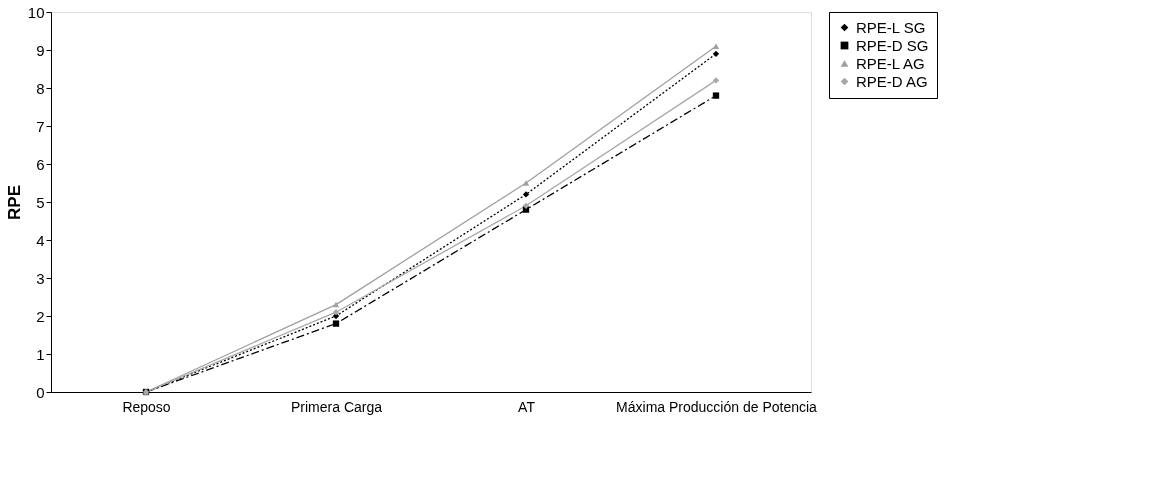 The width and height of the screenshot is (1151, 479). Describe the element at coordinates (40, 164) in the screenshot. I see `y-tick-label: 6` at that location.